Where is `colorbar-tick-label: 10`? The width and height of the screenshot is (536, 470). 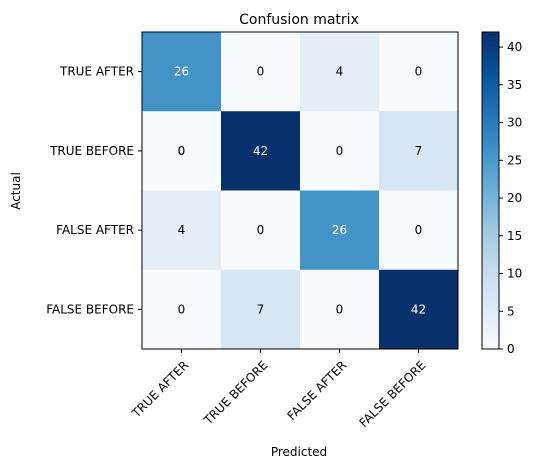 colorbar-tick-label: 10 is located at coordinates (514, 274).